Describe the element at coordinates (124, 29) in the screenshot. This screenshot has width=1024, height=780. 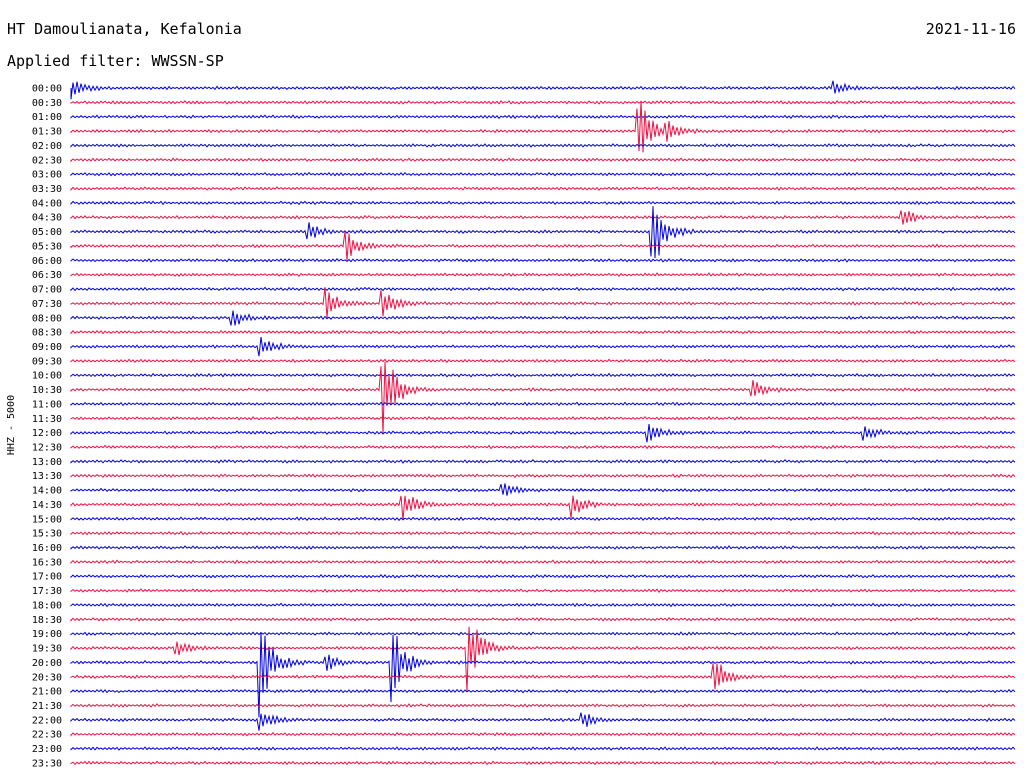
I see `station-title: HT Damoulianata, Kefalonia` at that location.